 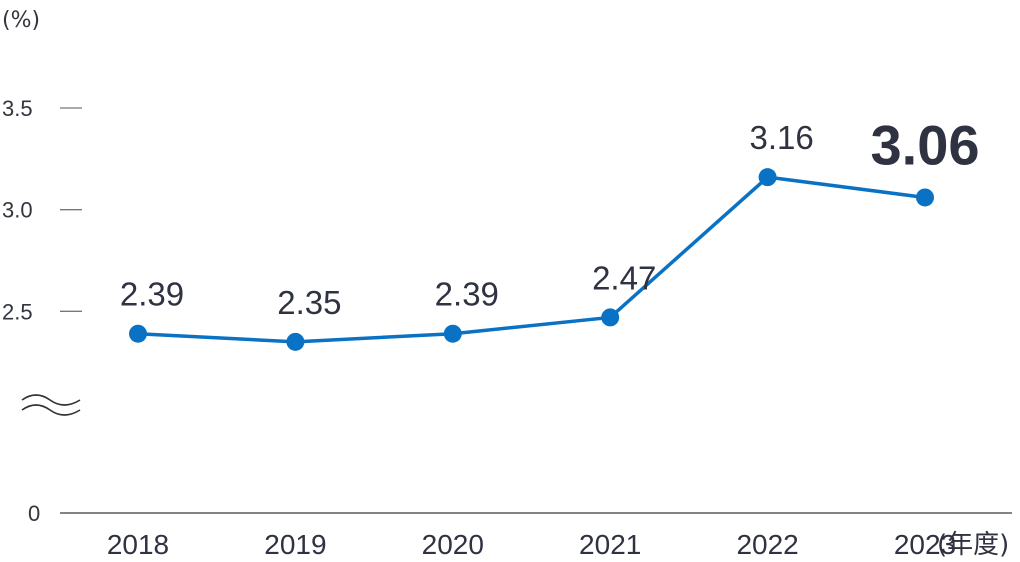 I want to click on data-label: 2.35, so click(x=309, y=302).